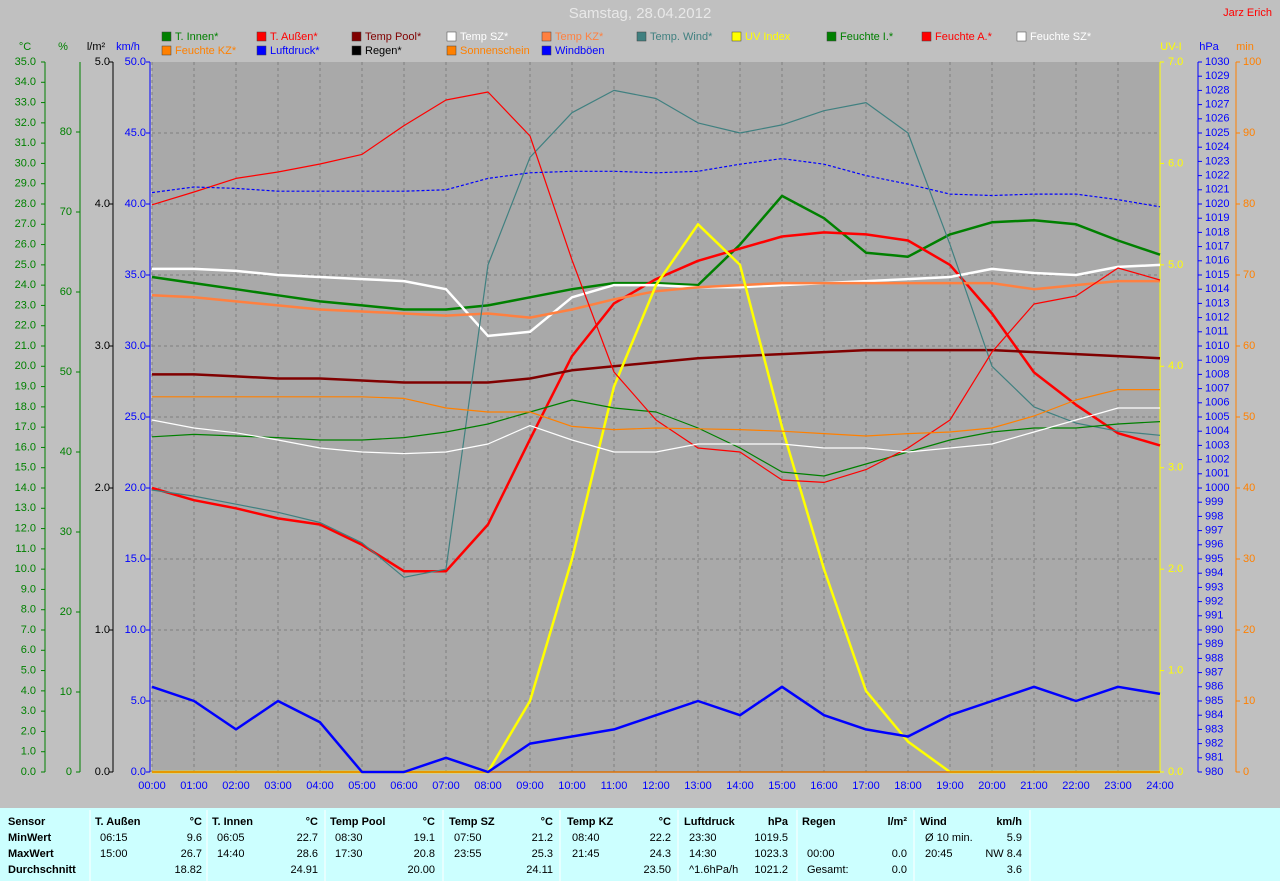  What do you see at coordinates (640, 13) in the screenshot?
I see `chart-title: Samstag, 28.04.2012` at bounding box center [640, 13].